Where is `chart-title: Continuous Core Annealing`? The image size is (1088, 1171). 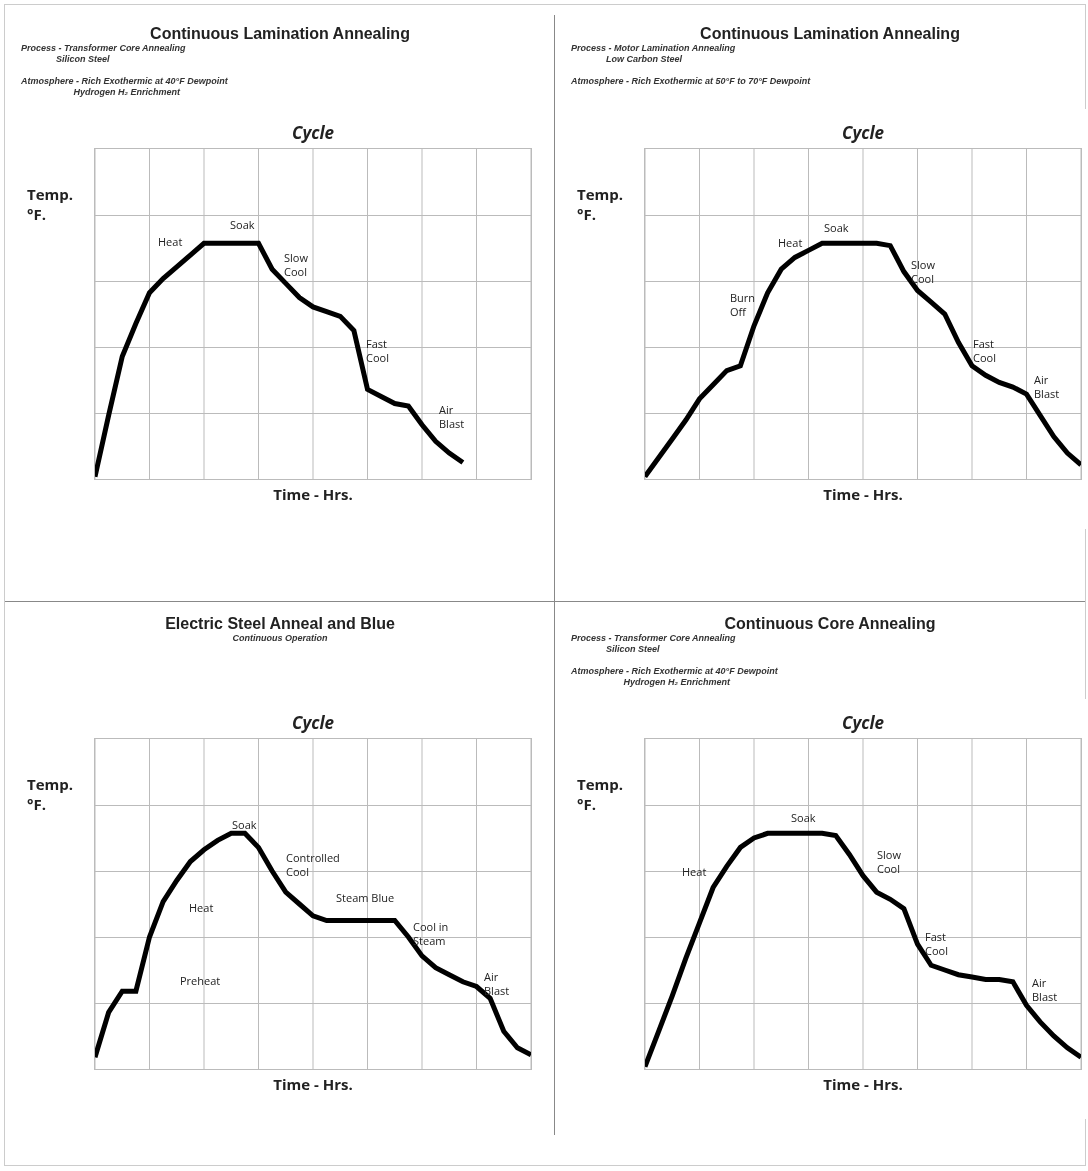 chart-title: Continuous Core Annealing is located at coordinates (830, 624).